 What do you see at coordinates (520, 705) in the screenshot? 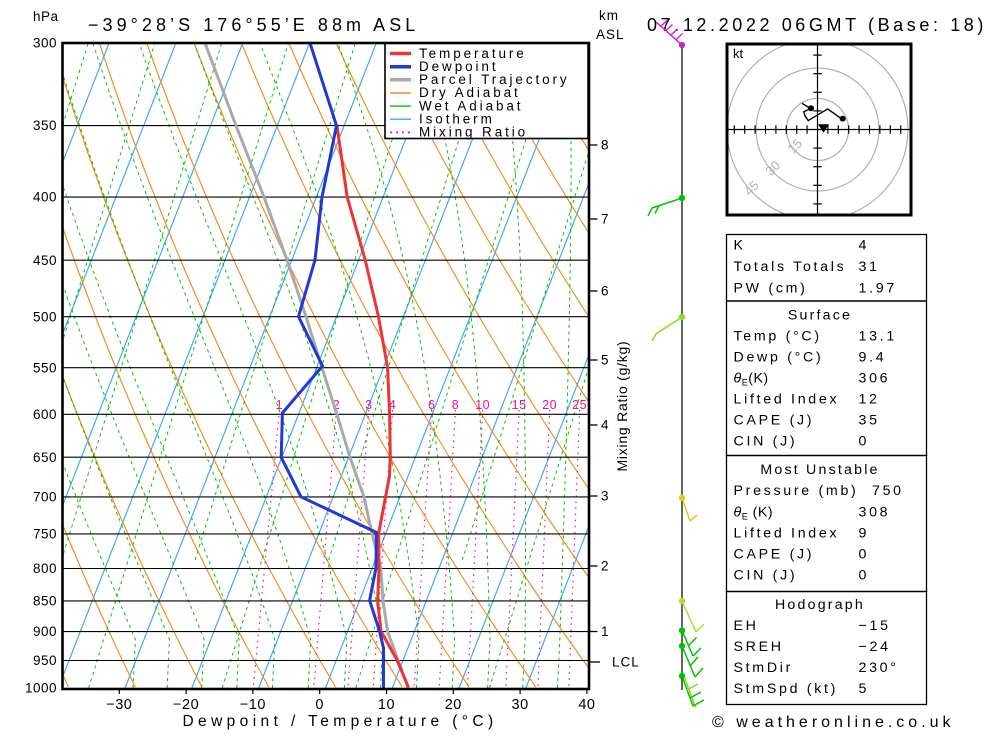
I see `svg-text: 30` at bounding box center [520, 705].